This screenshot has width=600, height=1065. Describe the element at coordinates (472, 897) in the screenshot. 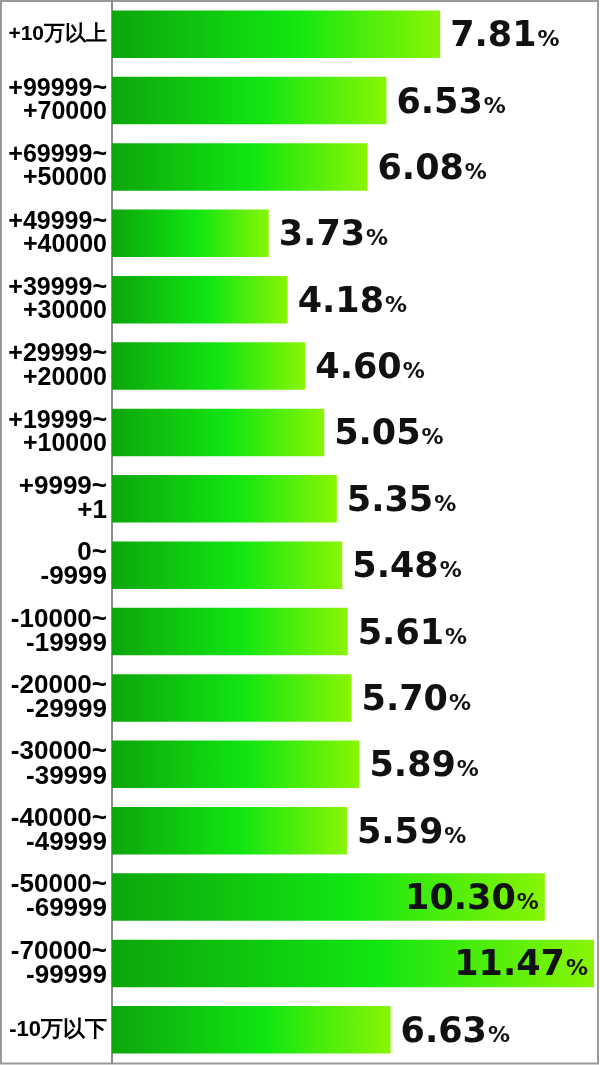

I see `data-label: 10.30%` at that location.